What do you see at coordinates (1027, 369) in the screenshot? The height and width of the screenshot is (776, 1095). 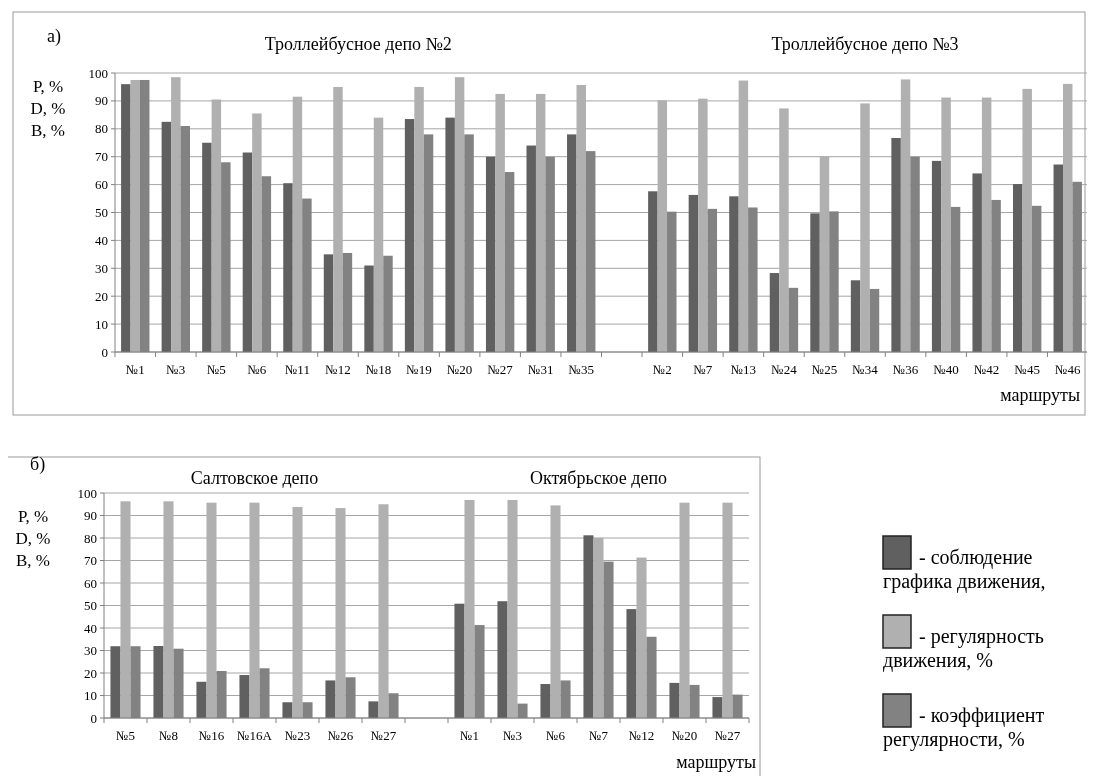 I see `x-tick-label: №45` at bounding box center [1027, 369].